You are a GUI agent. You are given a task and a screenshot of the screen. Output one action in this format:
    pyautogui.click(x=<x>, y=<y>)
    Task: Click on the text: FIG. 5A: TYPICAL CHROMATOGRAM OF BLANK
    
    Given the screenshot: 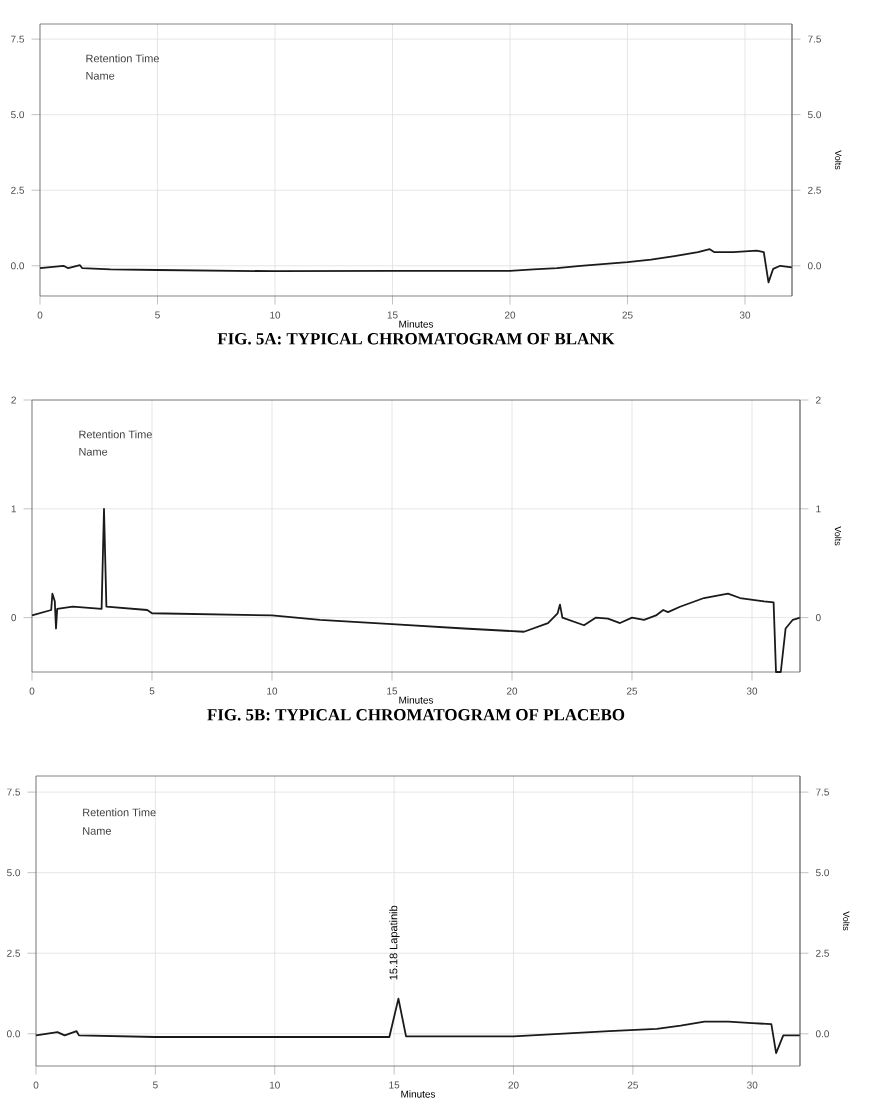 What is the action you would take?
    pyautogui.click(x=416, y=339)
    